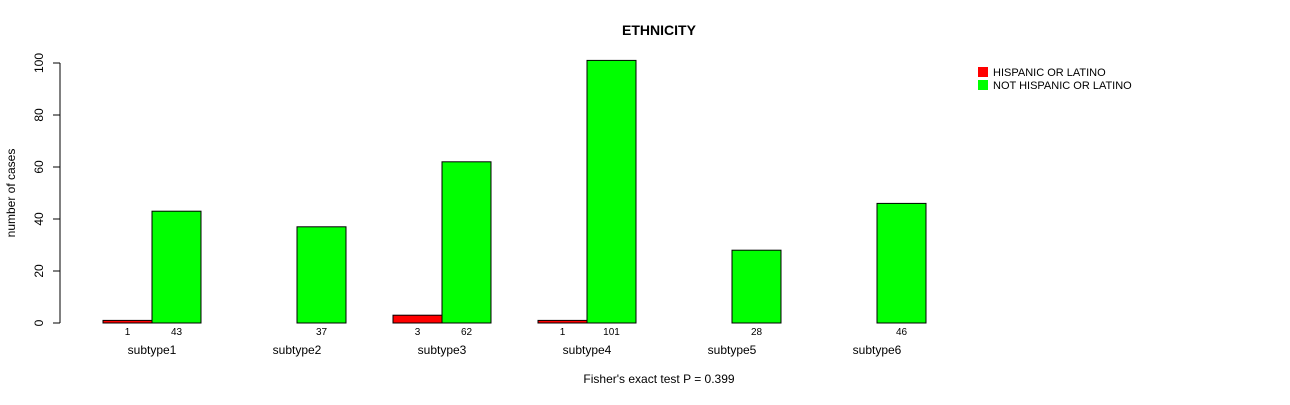 The height and width of the screenshot is (405, 1290). What do you see at coordinates (322, 332) in the screenshot?
I see `bar-count-label: 37` at bounding box center [322, 332].